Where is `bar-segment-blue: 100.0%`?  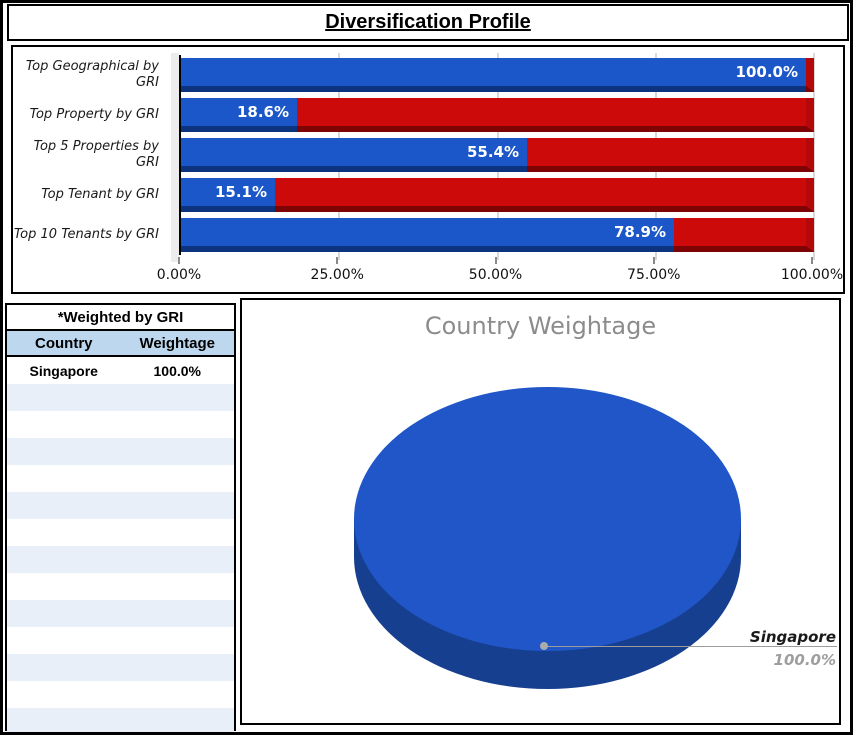 bar-segment-blue: 100.0% is located at coordinates (493, 75).